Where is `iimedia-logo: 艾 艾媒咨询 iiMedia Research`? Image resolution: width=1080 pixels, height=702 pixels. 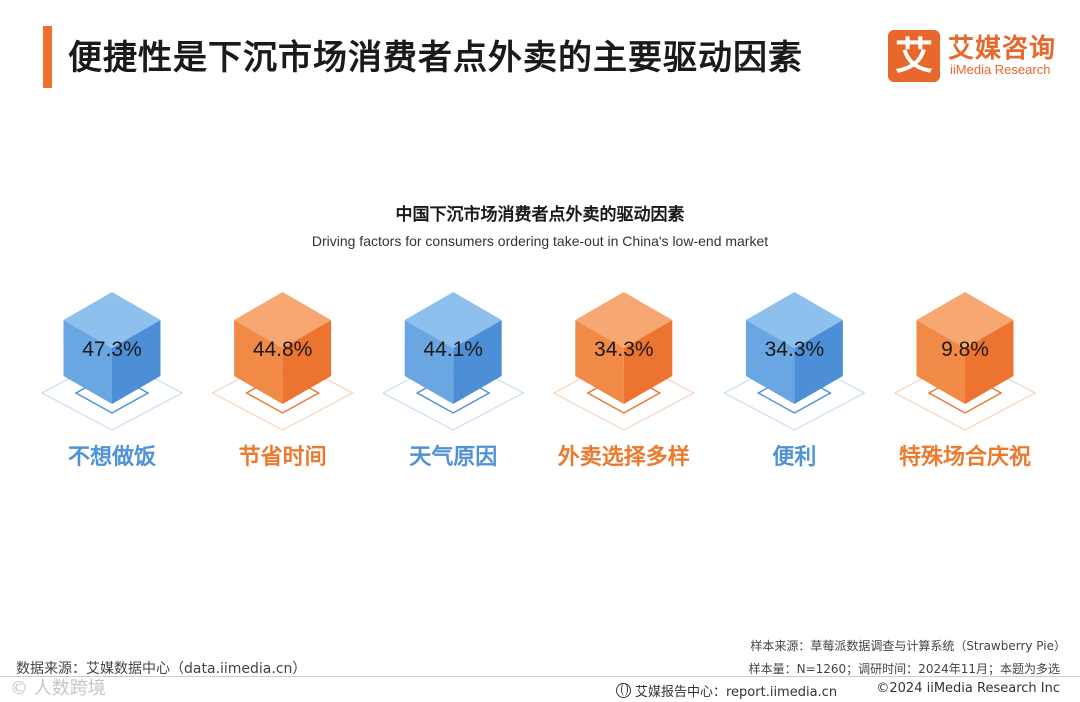 iimedia-logo: 艾 艾媒咨询 iiMedia Research is located at coordinates (973, 56).